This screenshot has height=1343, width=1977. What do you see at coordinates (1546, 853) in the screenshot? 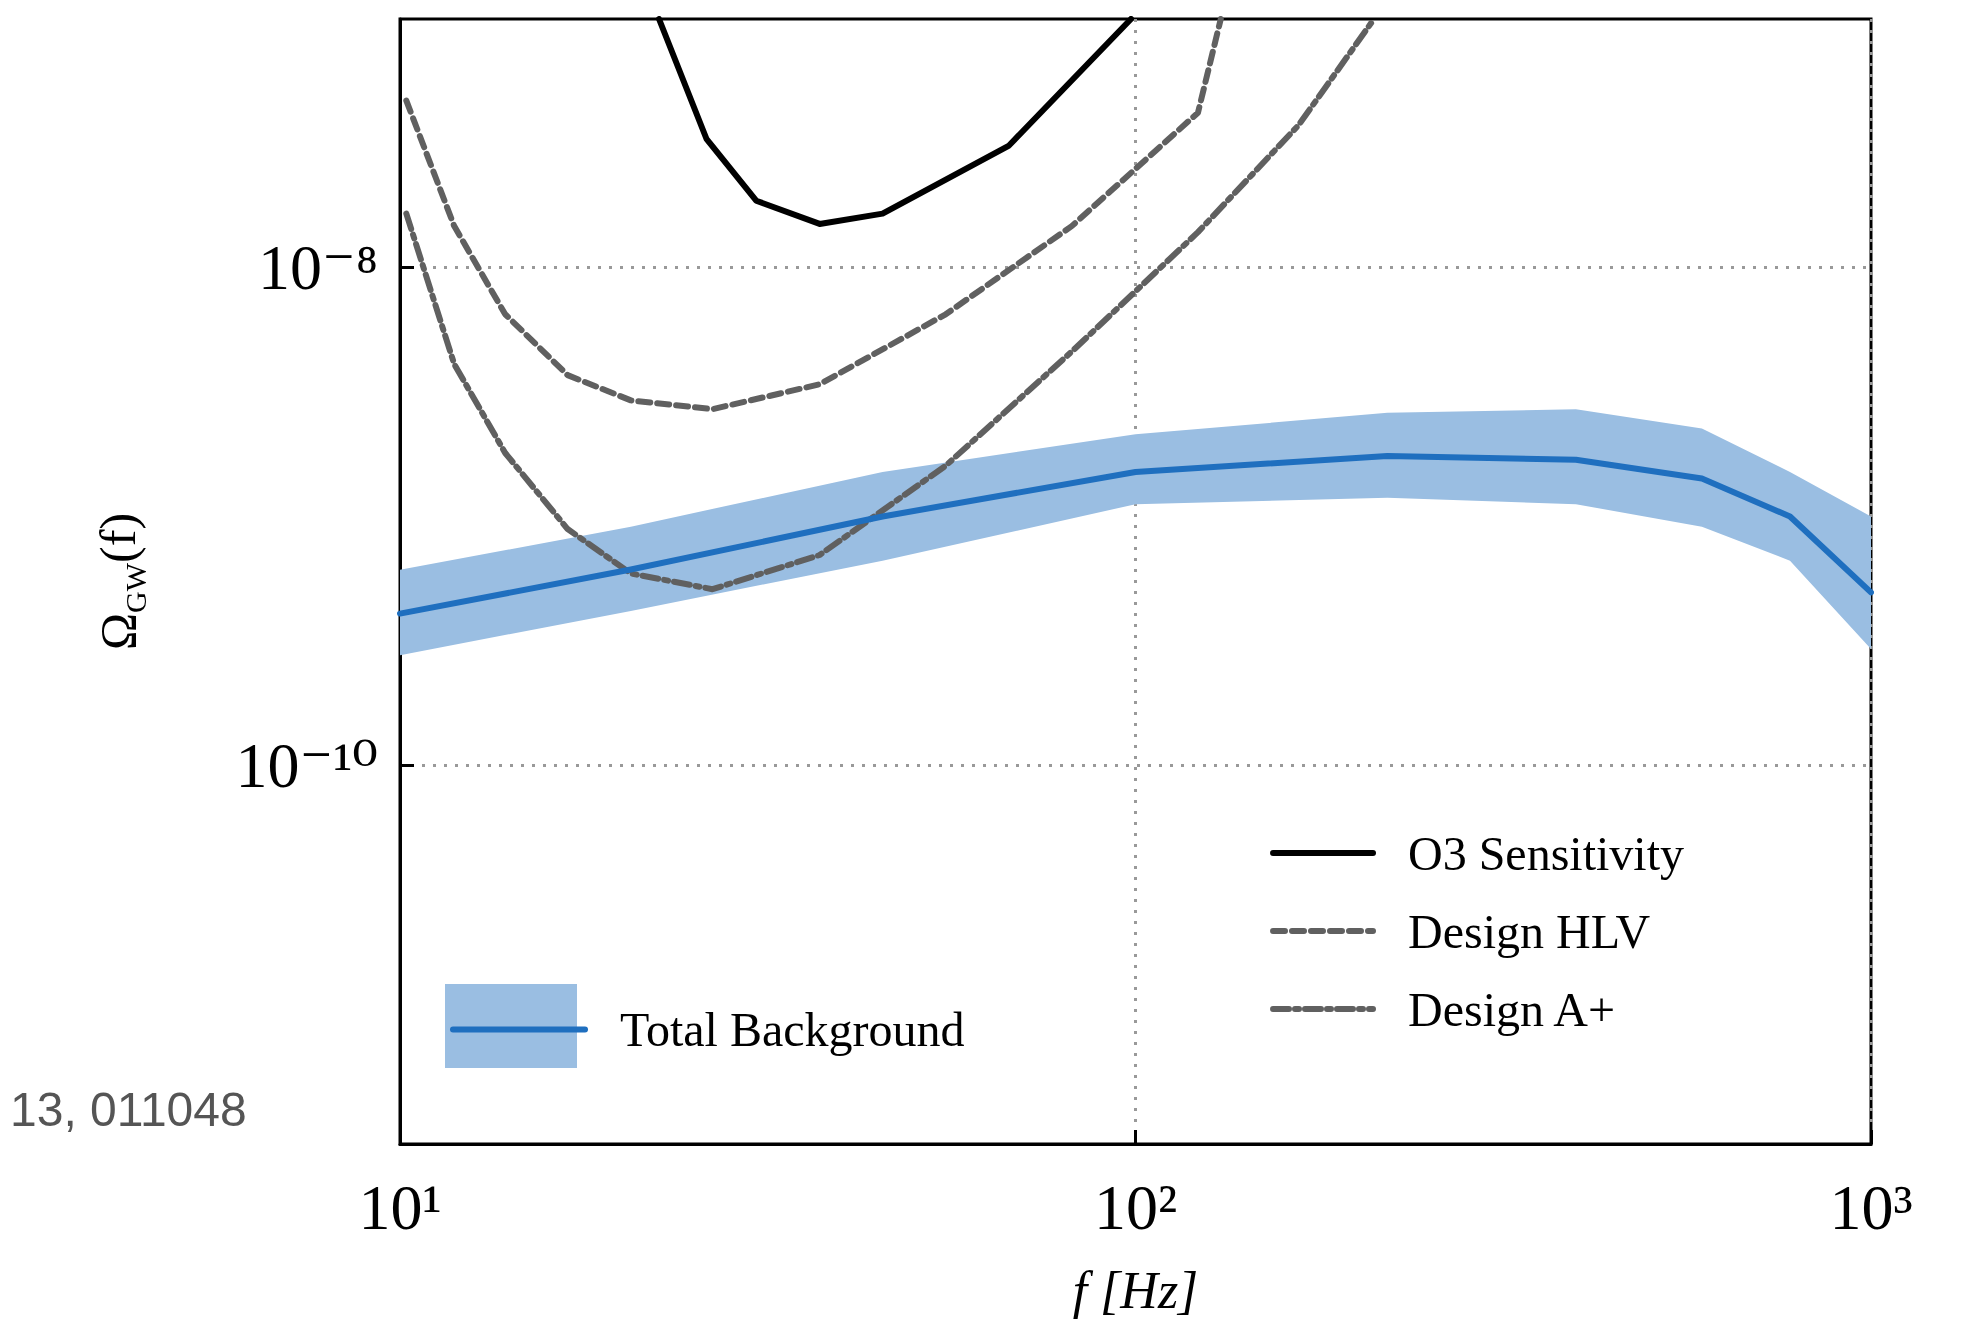
I see `legend-label: O3 Sensitivity` at bounding box center [1546, 853].